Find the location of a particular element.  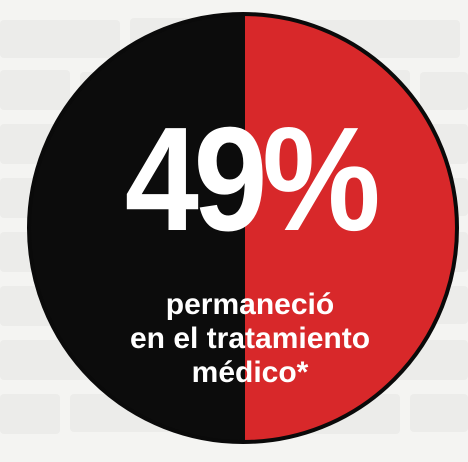

caption-line-3: médico* is located at coordinates (250, 372).